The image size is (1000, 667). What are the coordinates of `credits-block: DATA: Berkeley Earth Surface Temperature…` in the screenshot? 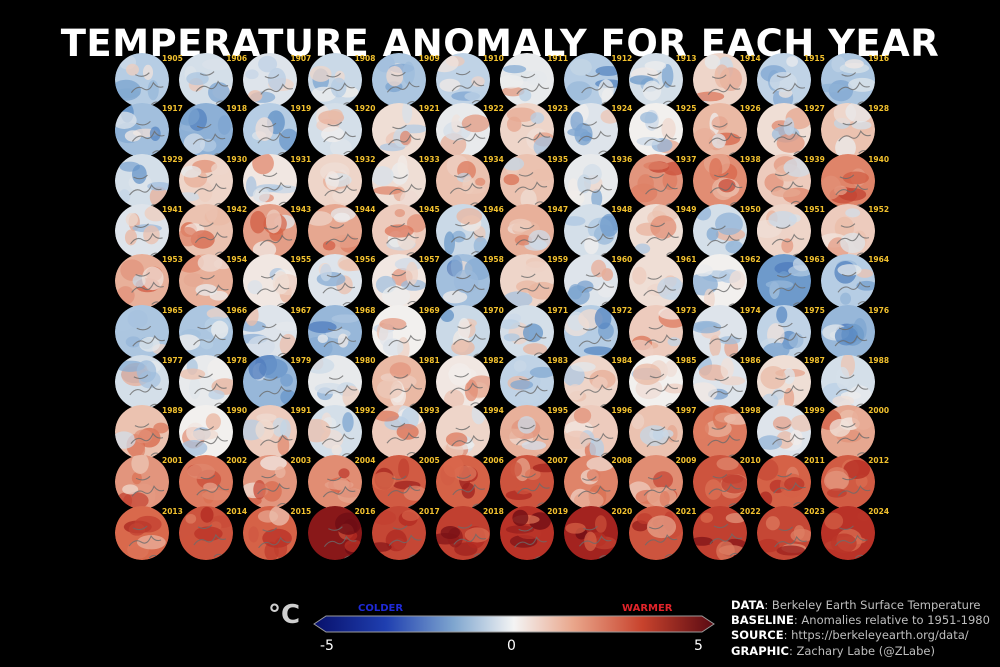 It's located at (860, 628).